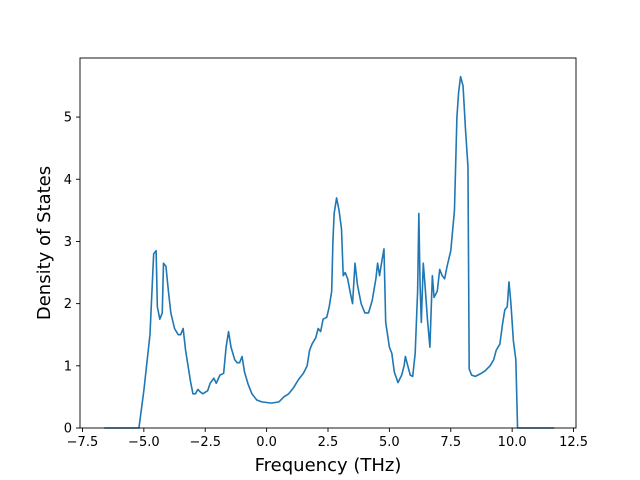  What do you see at coordinates (450, 442) in the screenshot?
I see `x-tick-label: 7.5` at bounding box center [450, 442].